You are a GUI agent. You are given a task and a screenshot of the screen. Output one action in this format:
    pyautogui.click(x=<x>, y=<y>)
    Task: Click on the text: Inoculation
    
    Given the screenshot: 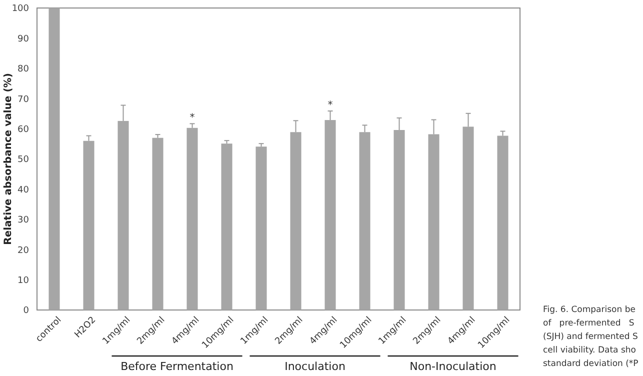 What is the action you would take?
    pyautogui.click(x=315, y=366)
    